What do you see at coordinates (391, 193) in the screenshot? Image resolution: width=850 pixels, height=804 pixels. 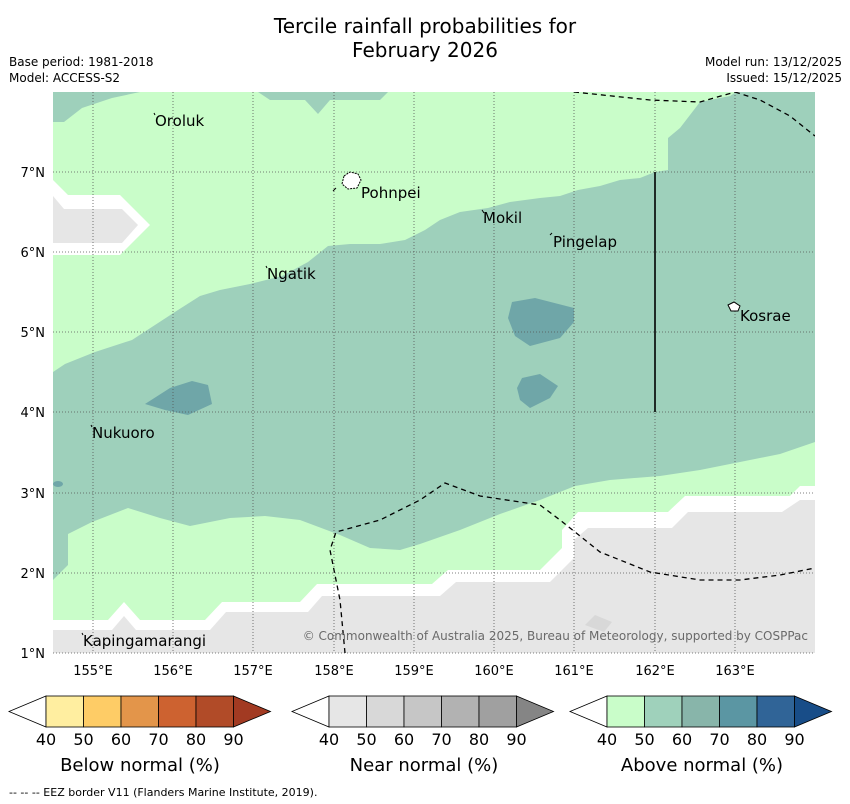 I see `place-label-pohnpei: Pohnpei` at bounding box center [391, 193].